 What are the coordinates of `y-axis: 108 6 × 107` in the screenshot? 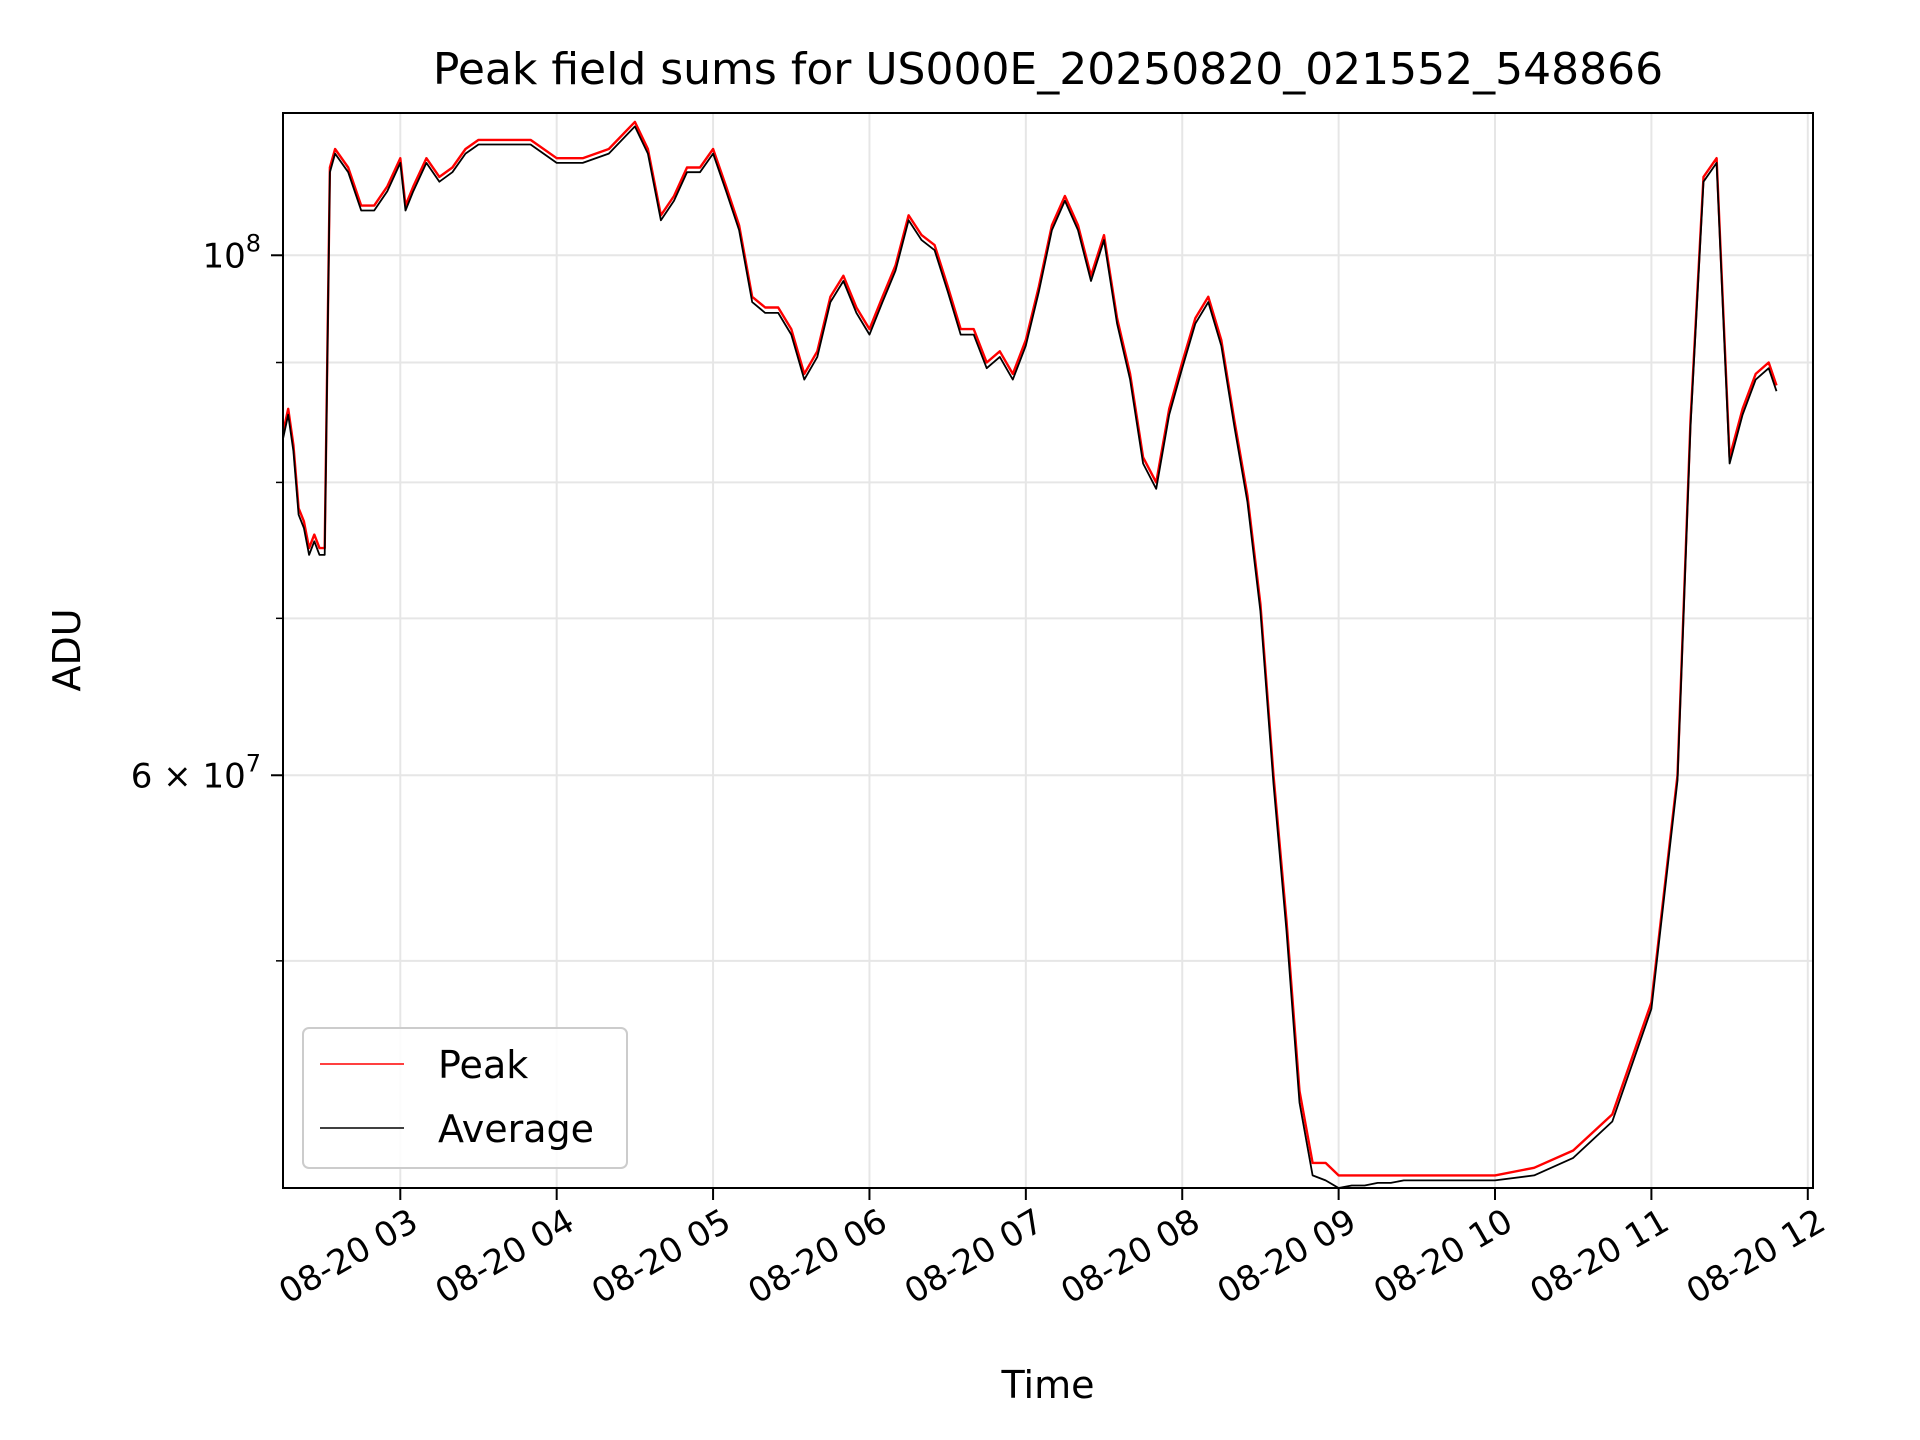 It's located at (207, 595).